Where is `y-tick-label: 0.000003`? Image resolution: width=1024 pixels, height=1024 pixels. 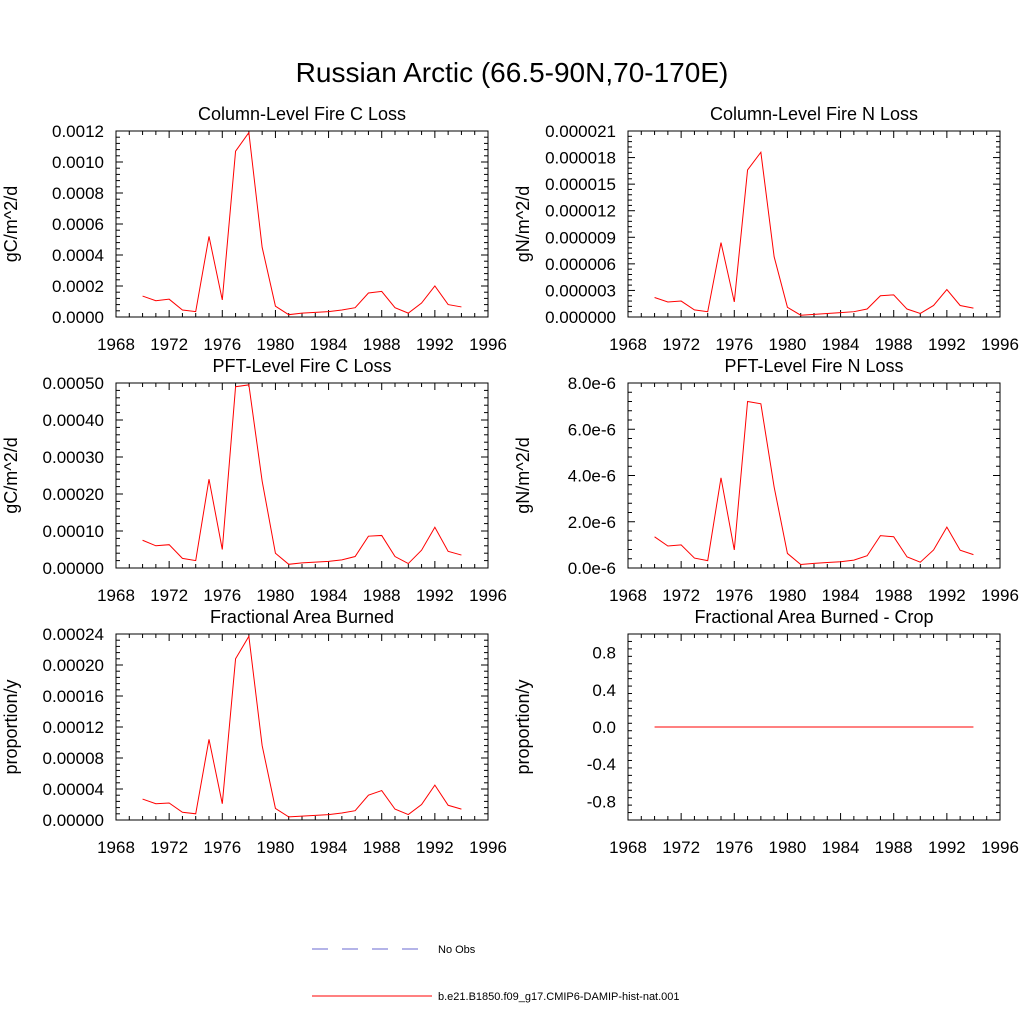 y-tick-label: 0.000003 is located at coordinates (580, 290).